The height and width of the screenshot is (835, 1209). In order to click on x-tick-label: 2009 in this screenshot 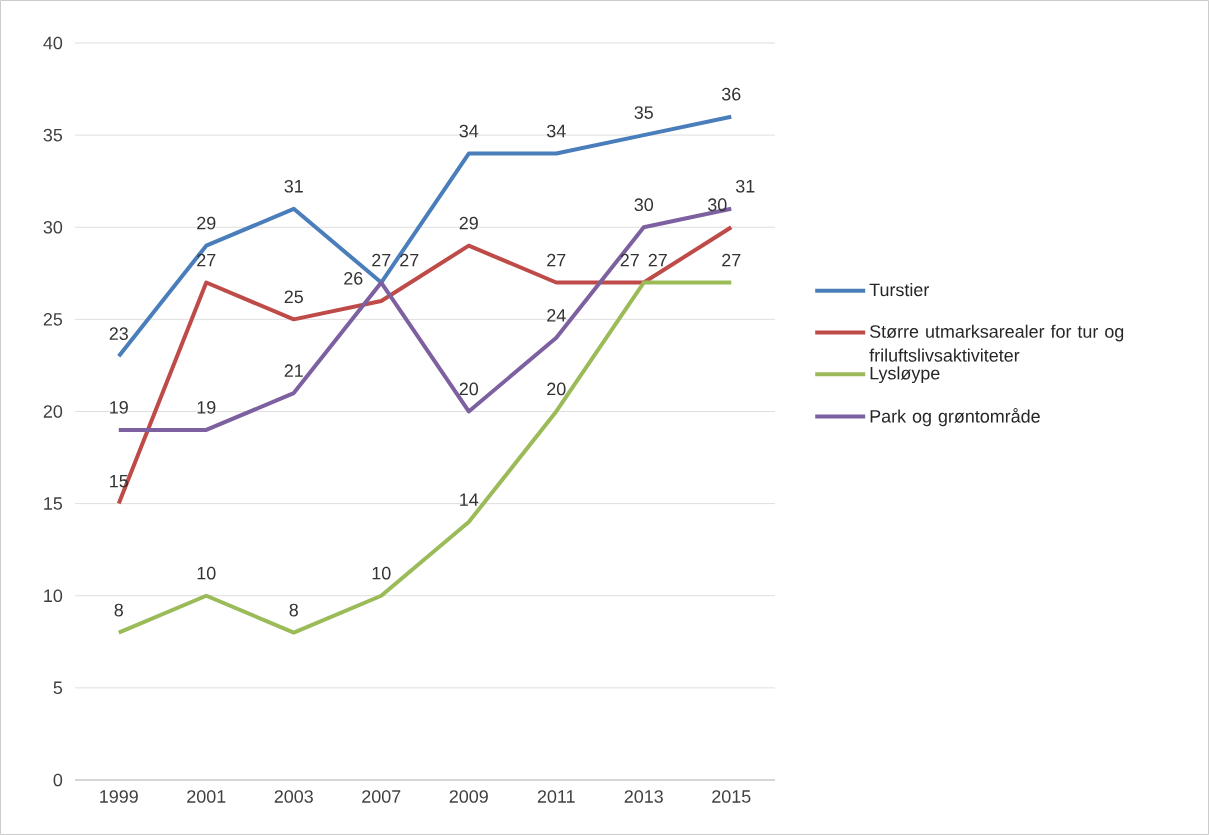, I will do `click(468, 796)`.